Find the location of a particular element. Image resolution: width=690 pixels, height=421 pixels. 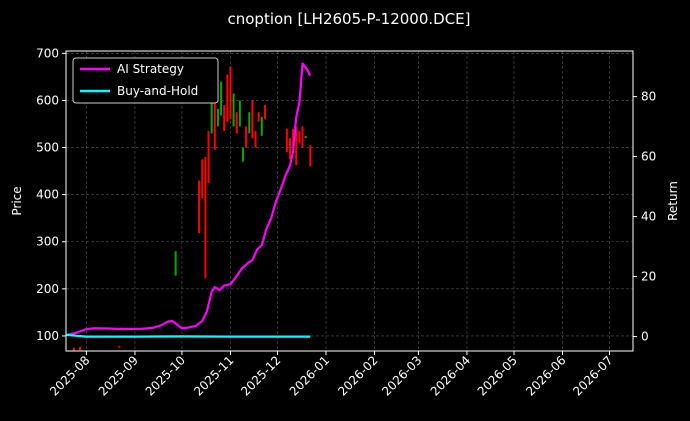

y-left-tick-label: 200 is located at coordinates (47, 289).